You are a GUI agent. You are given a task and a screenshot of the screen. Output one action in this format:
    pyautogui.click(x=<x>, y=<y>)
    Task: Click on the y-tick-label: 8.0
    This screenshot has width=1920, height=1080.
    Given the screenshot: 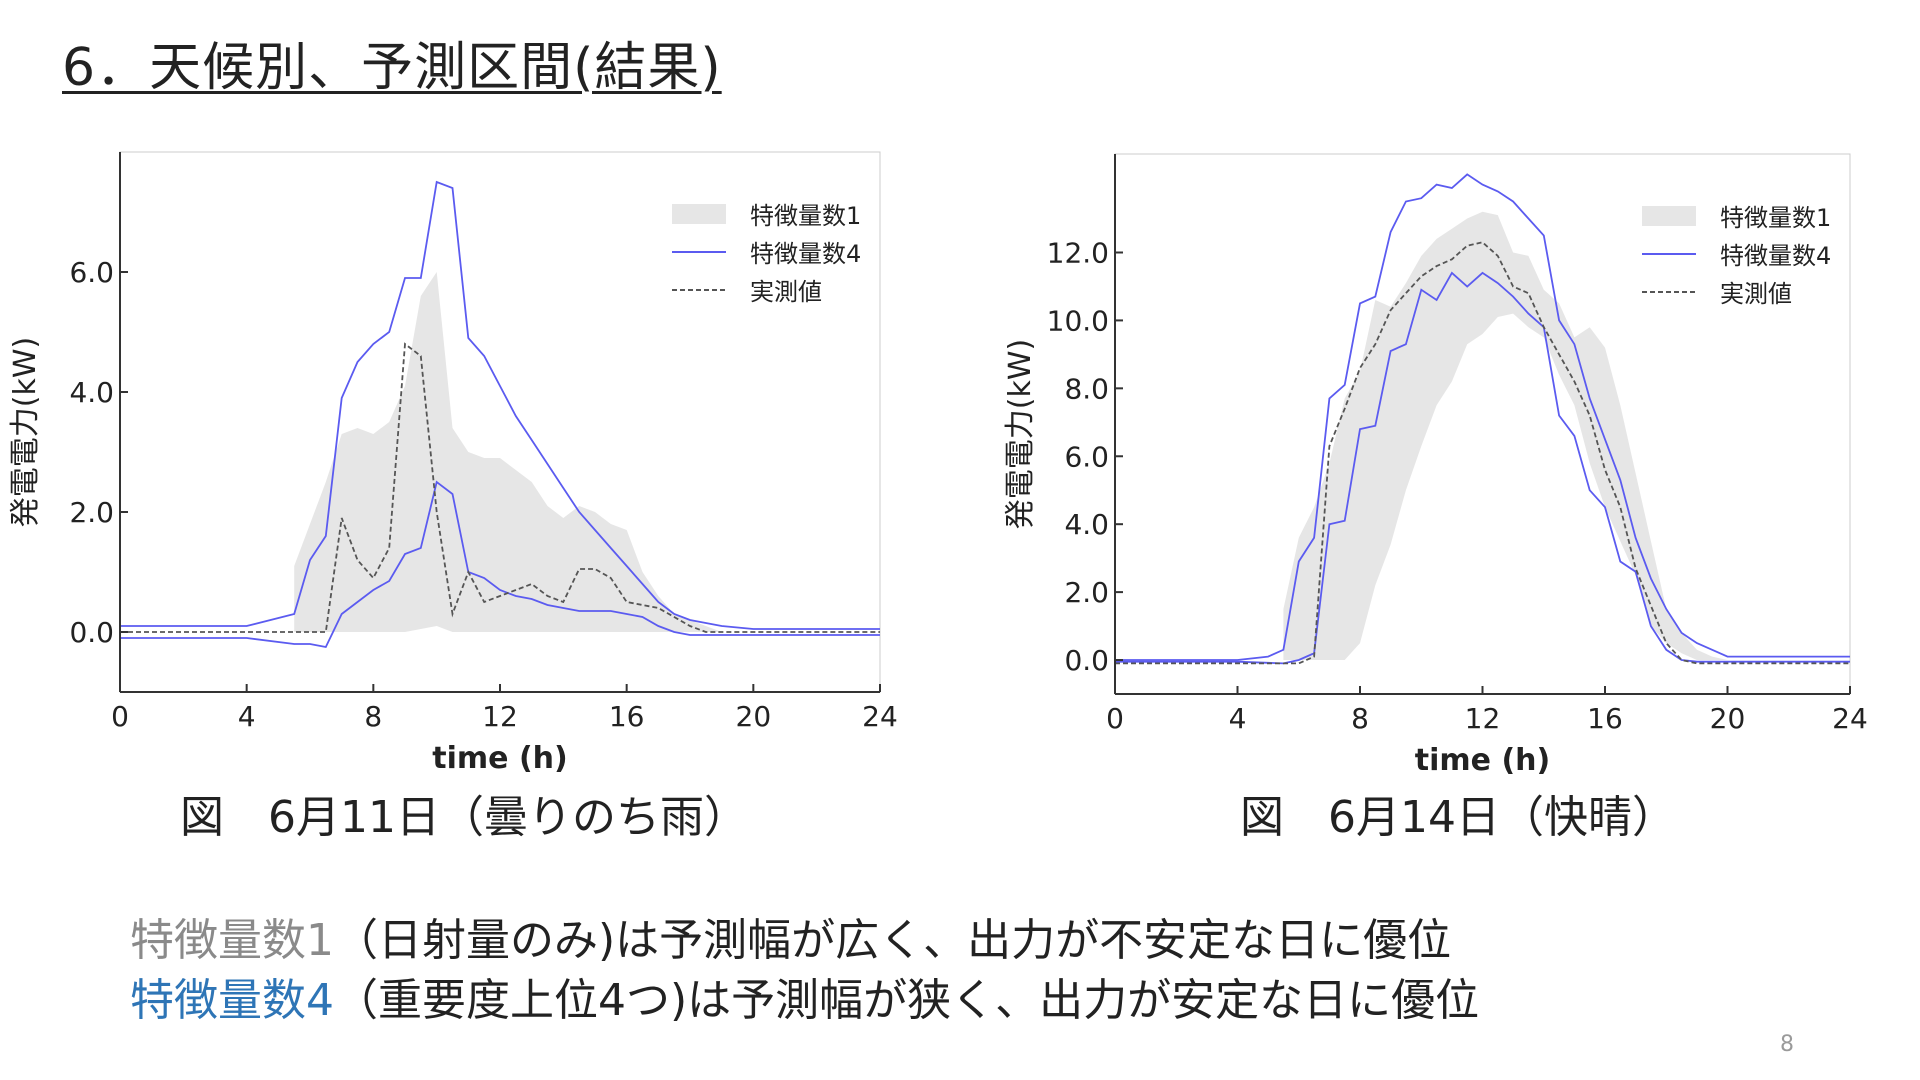 What is the action you would take?
    pyautogui.click(x=1086, y=388)
    